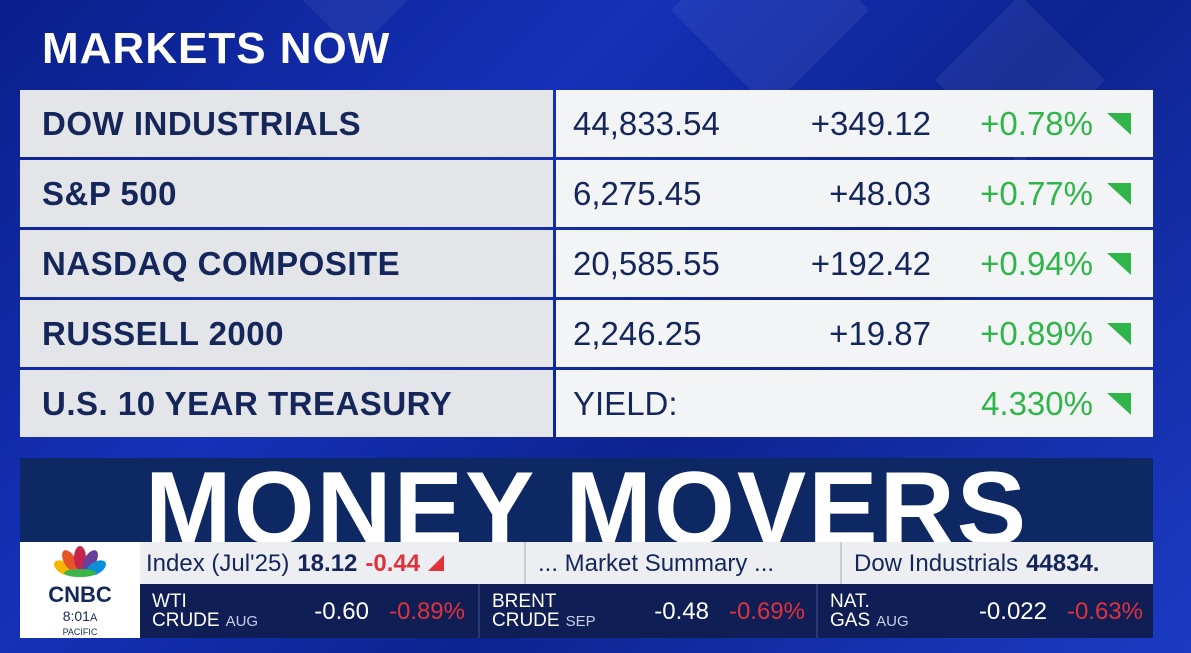 The height and width of the screenshot is (653, 1191). Describe the element at coordinates (870, 263) in the screenshot. I see `index-change: +192.42` at that location.